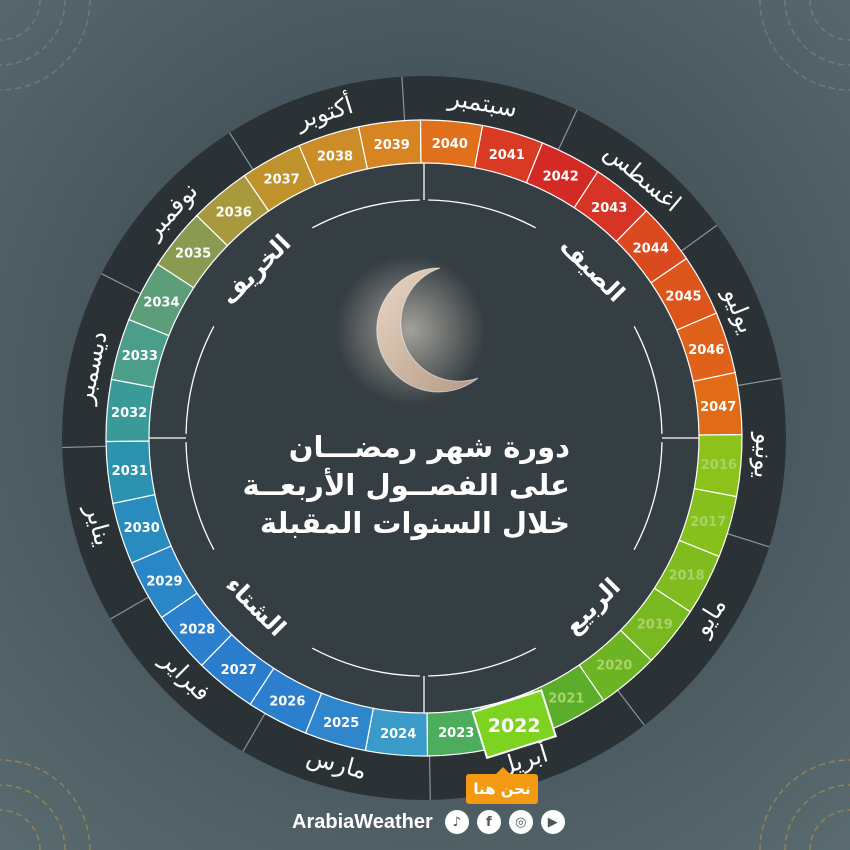 This screenshot has height=850, width=850. Describe the element at coordinates (341, 723) in the screenshot. I see `year-label: 2025` at that location.